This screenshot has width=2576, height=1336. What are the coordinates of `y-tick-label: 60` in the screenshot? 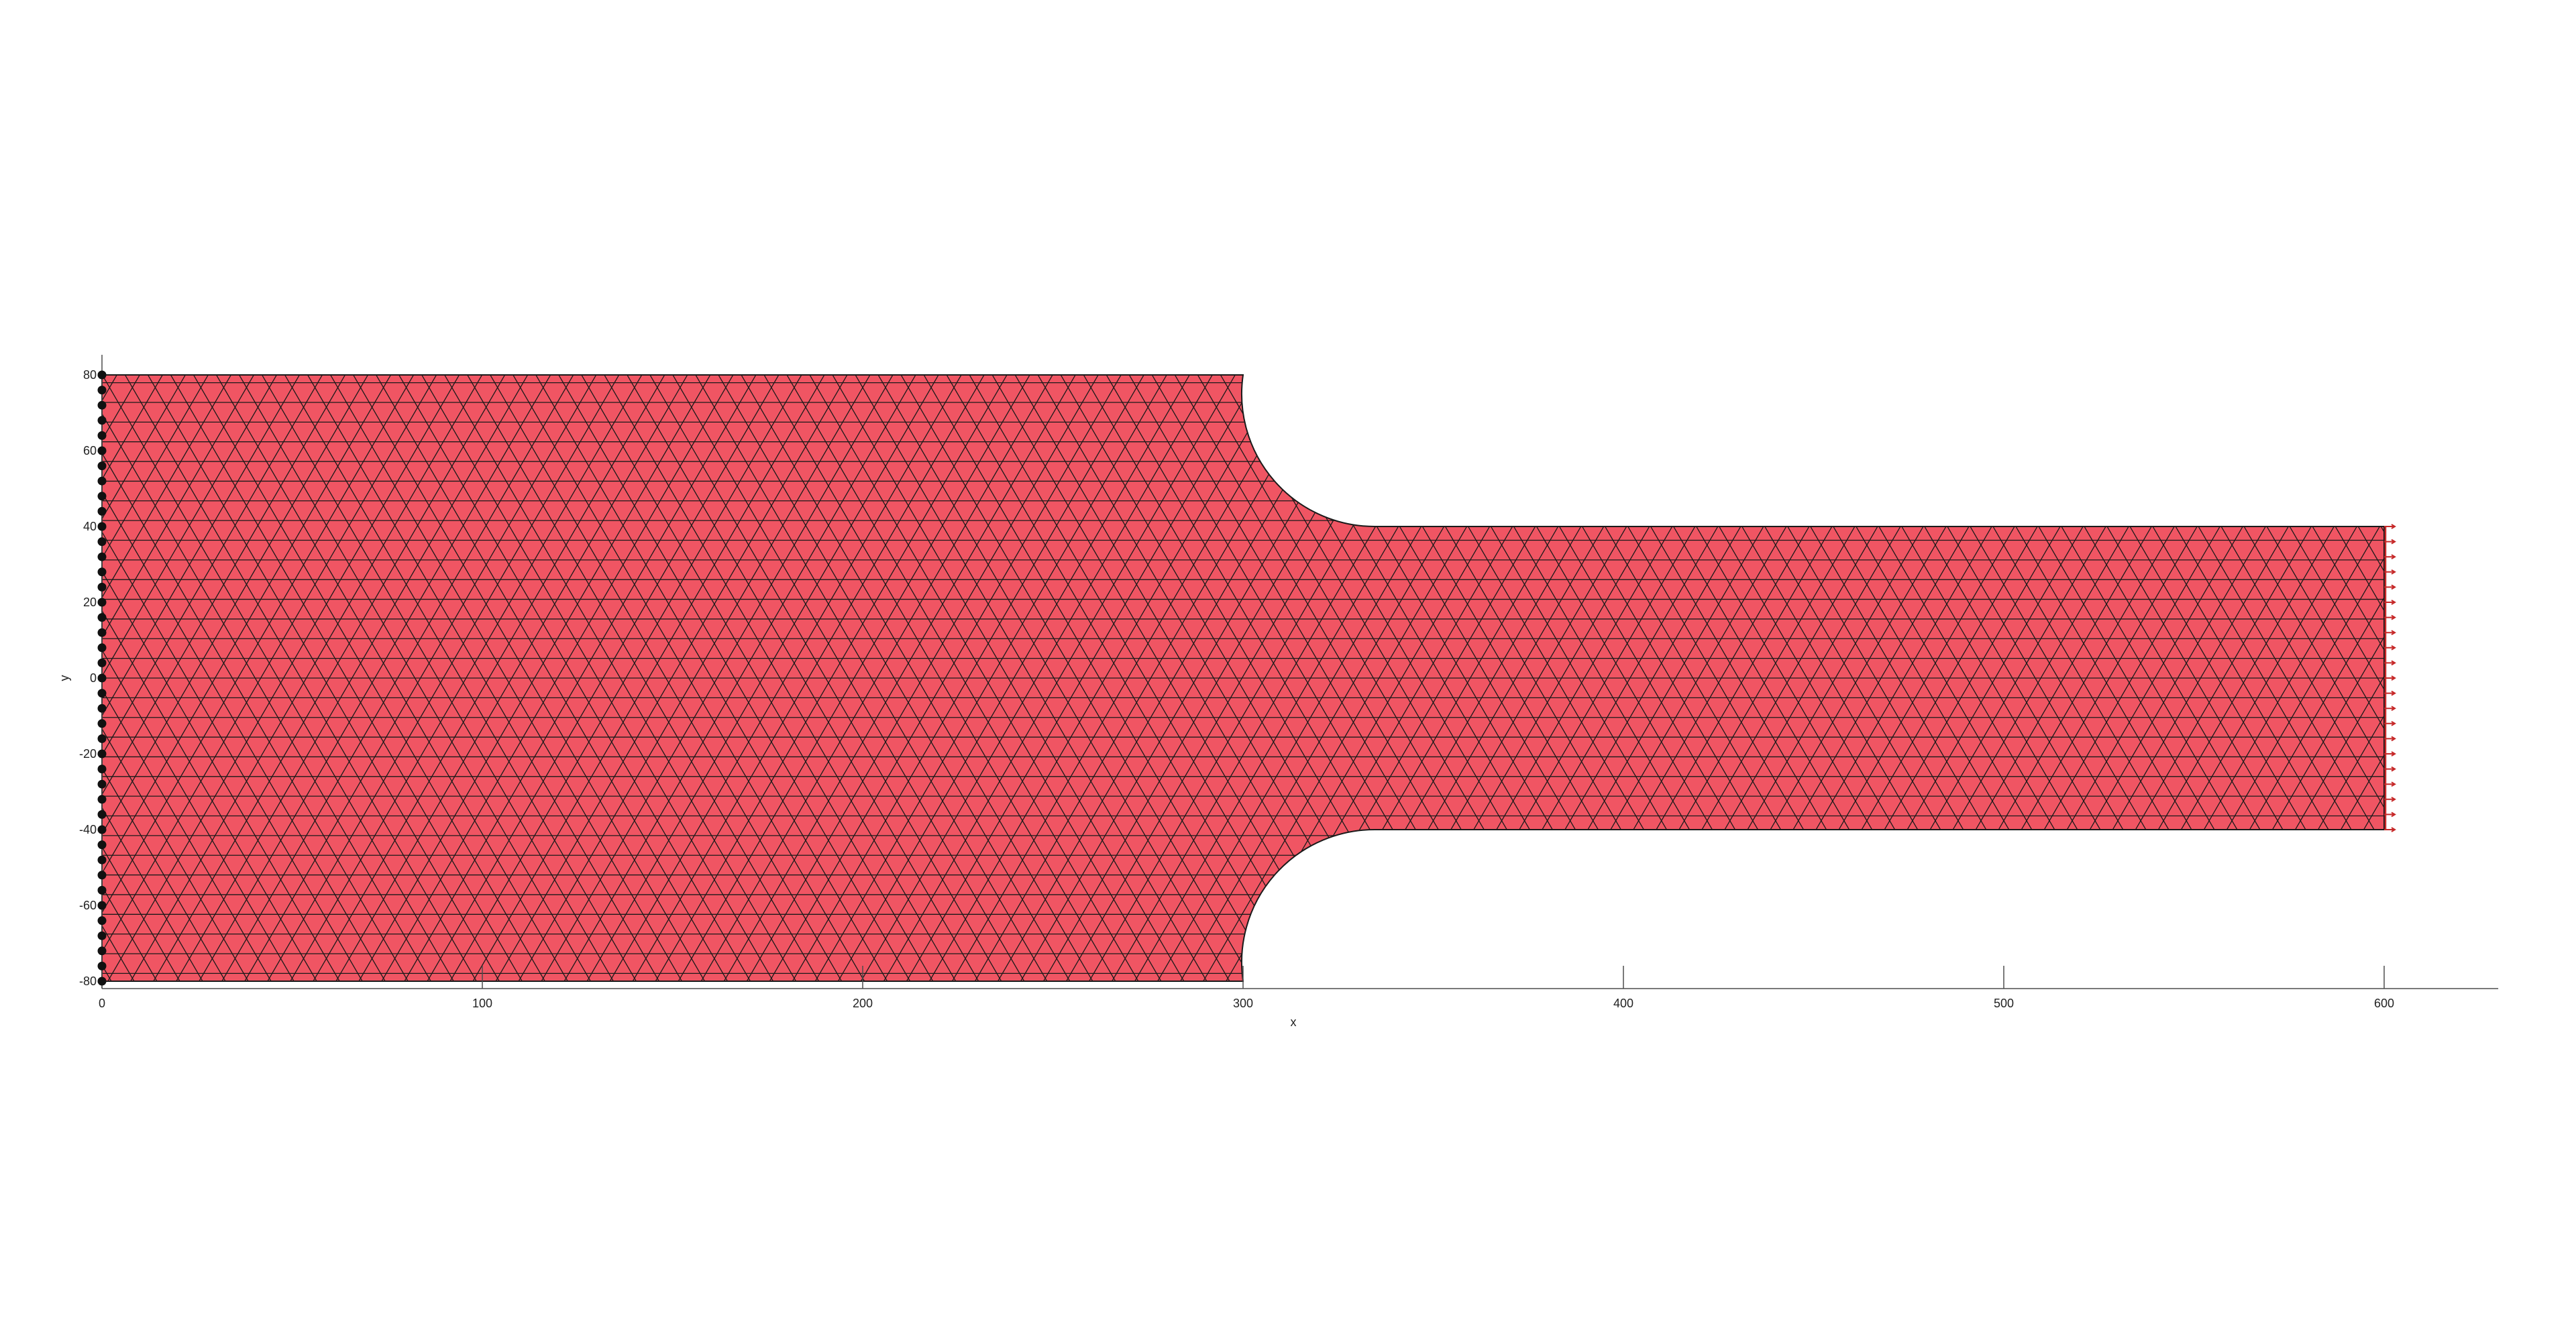 It's located at (90, 451).